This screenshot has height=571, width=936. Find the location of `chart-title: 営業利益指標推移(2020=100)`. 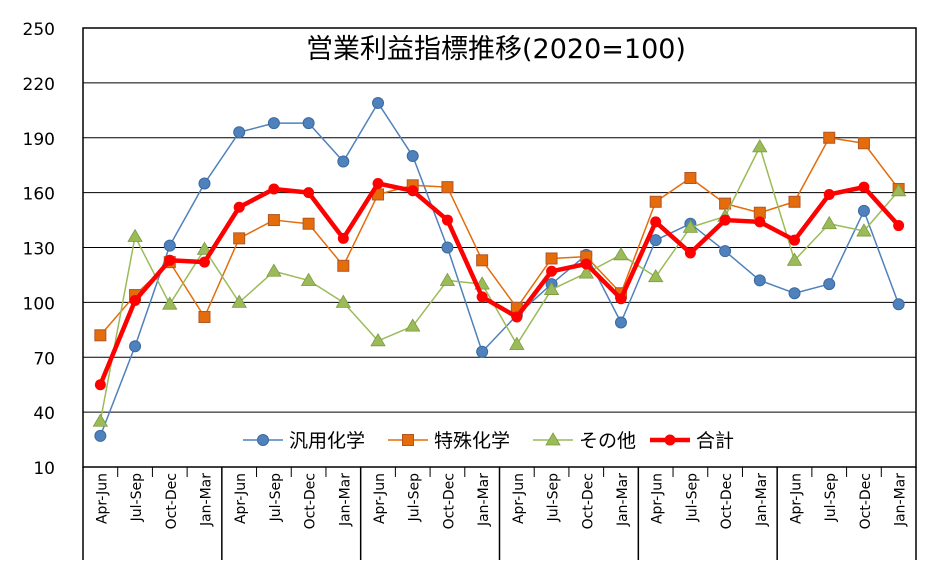

chart-title: 営業利益指標推移(2020=100) is located at coordinates (496, 49).